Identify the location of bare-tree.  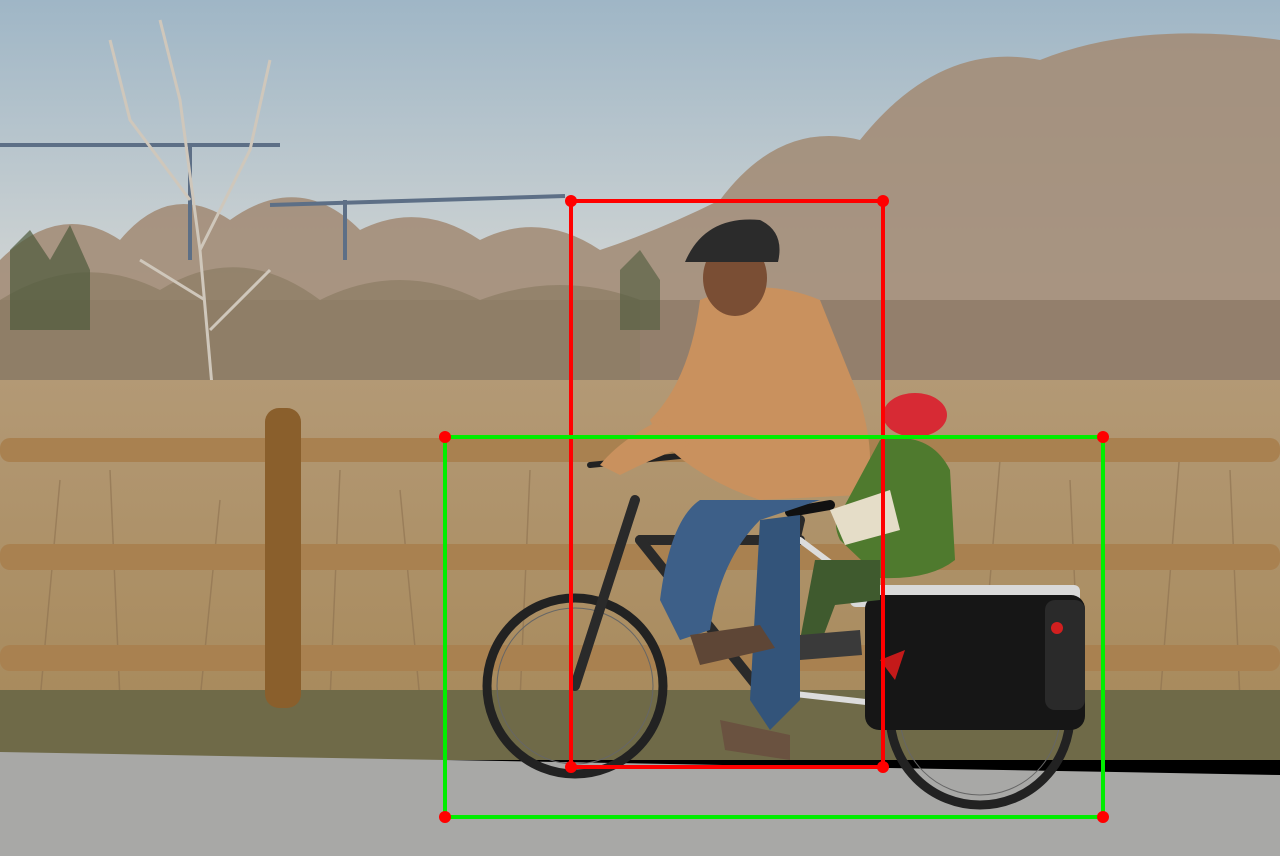
(190, 220).